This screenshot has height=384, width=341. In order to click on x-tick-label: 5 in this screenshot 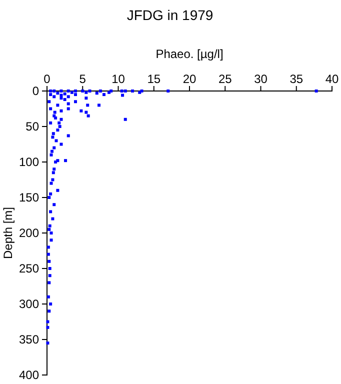, I will do `click(82, 79)`.